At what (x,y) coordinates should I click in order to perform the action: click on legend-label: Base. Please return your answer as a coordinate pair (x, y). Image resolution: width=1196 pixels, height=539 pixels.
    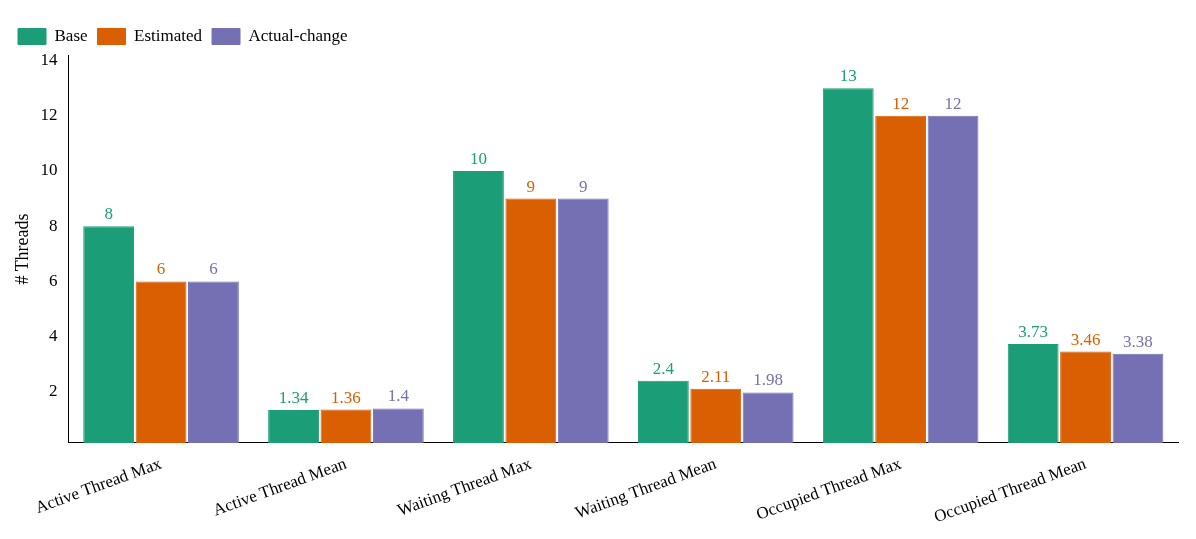
    Looking at the image, I should click on (71, 35).